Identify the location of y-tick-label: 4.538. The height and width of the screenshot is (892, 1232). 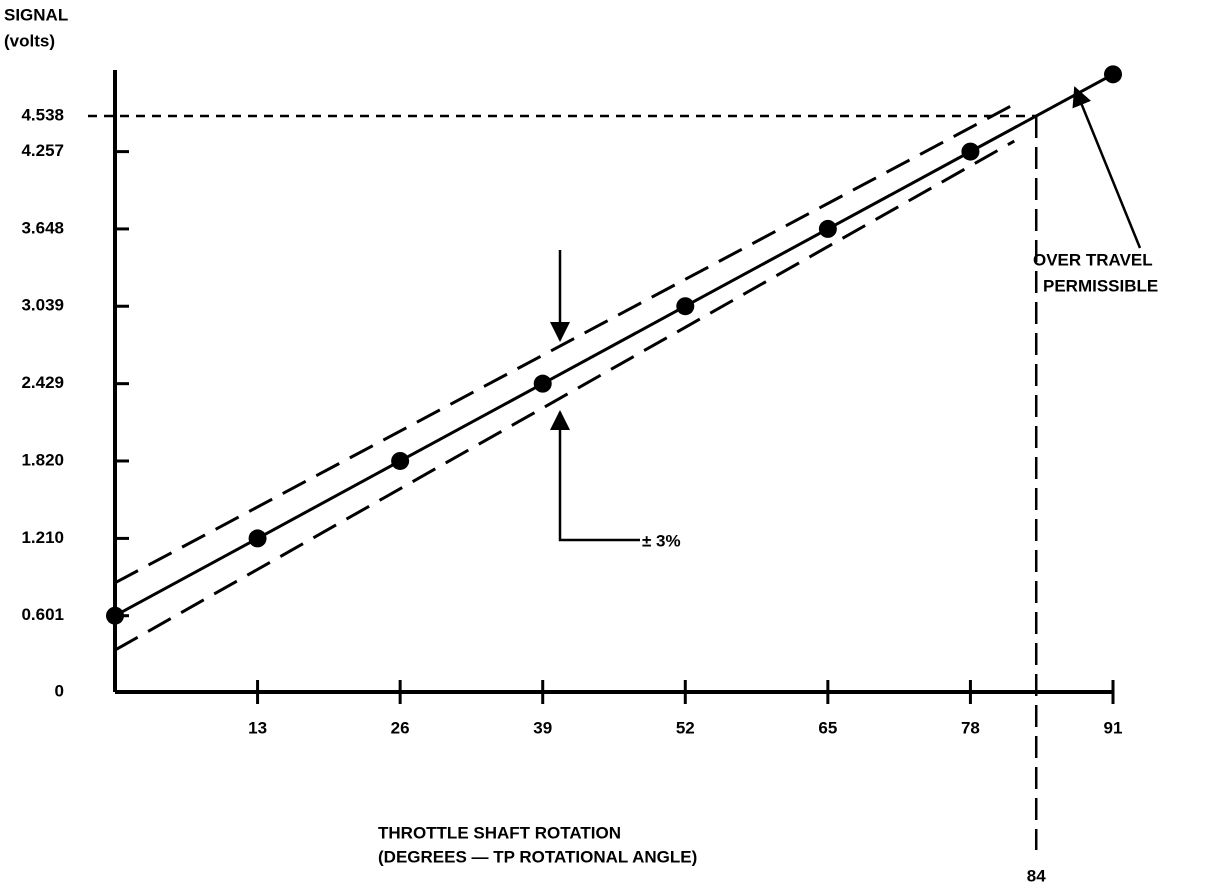
(42, 114).